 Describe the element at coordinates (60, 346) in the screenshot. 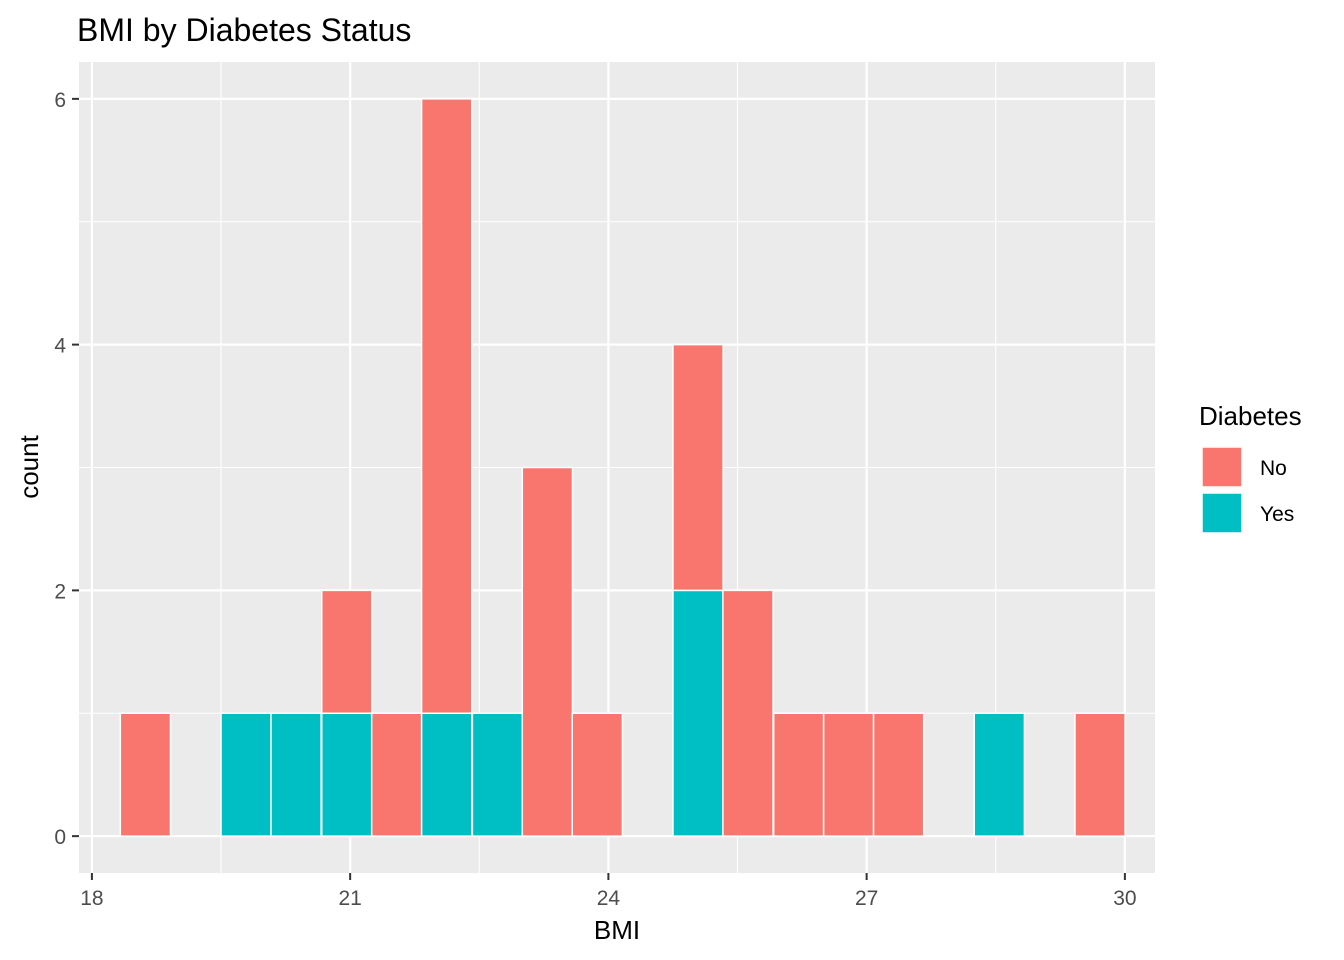

I see `y-tick-label: 4` at that location.